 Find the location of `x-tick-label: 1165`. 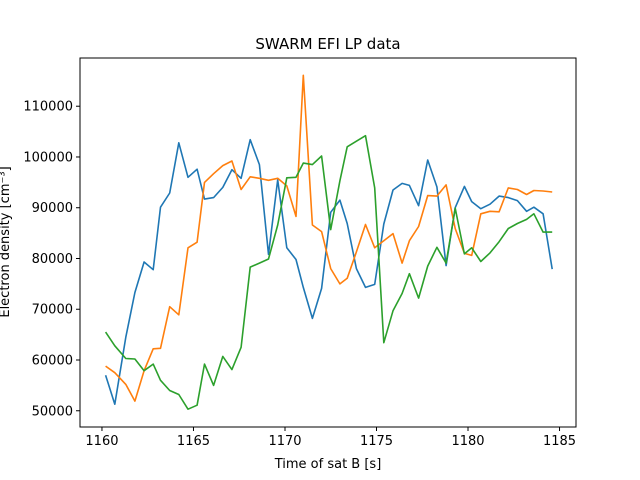

x-tick-label: 1165 is located at coordinates (193, 441).